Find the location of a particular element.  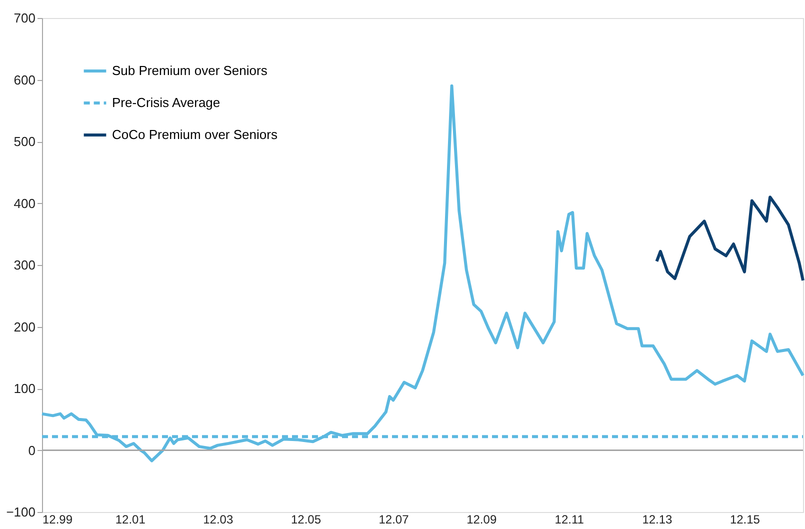

x-tick-label: 12.11 is located at coordinates (569, 519).